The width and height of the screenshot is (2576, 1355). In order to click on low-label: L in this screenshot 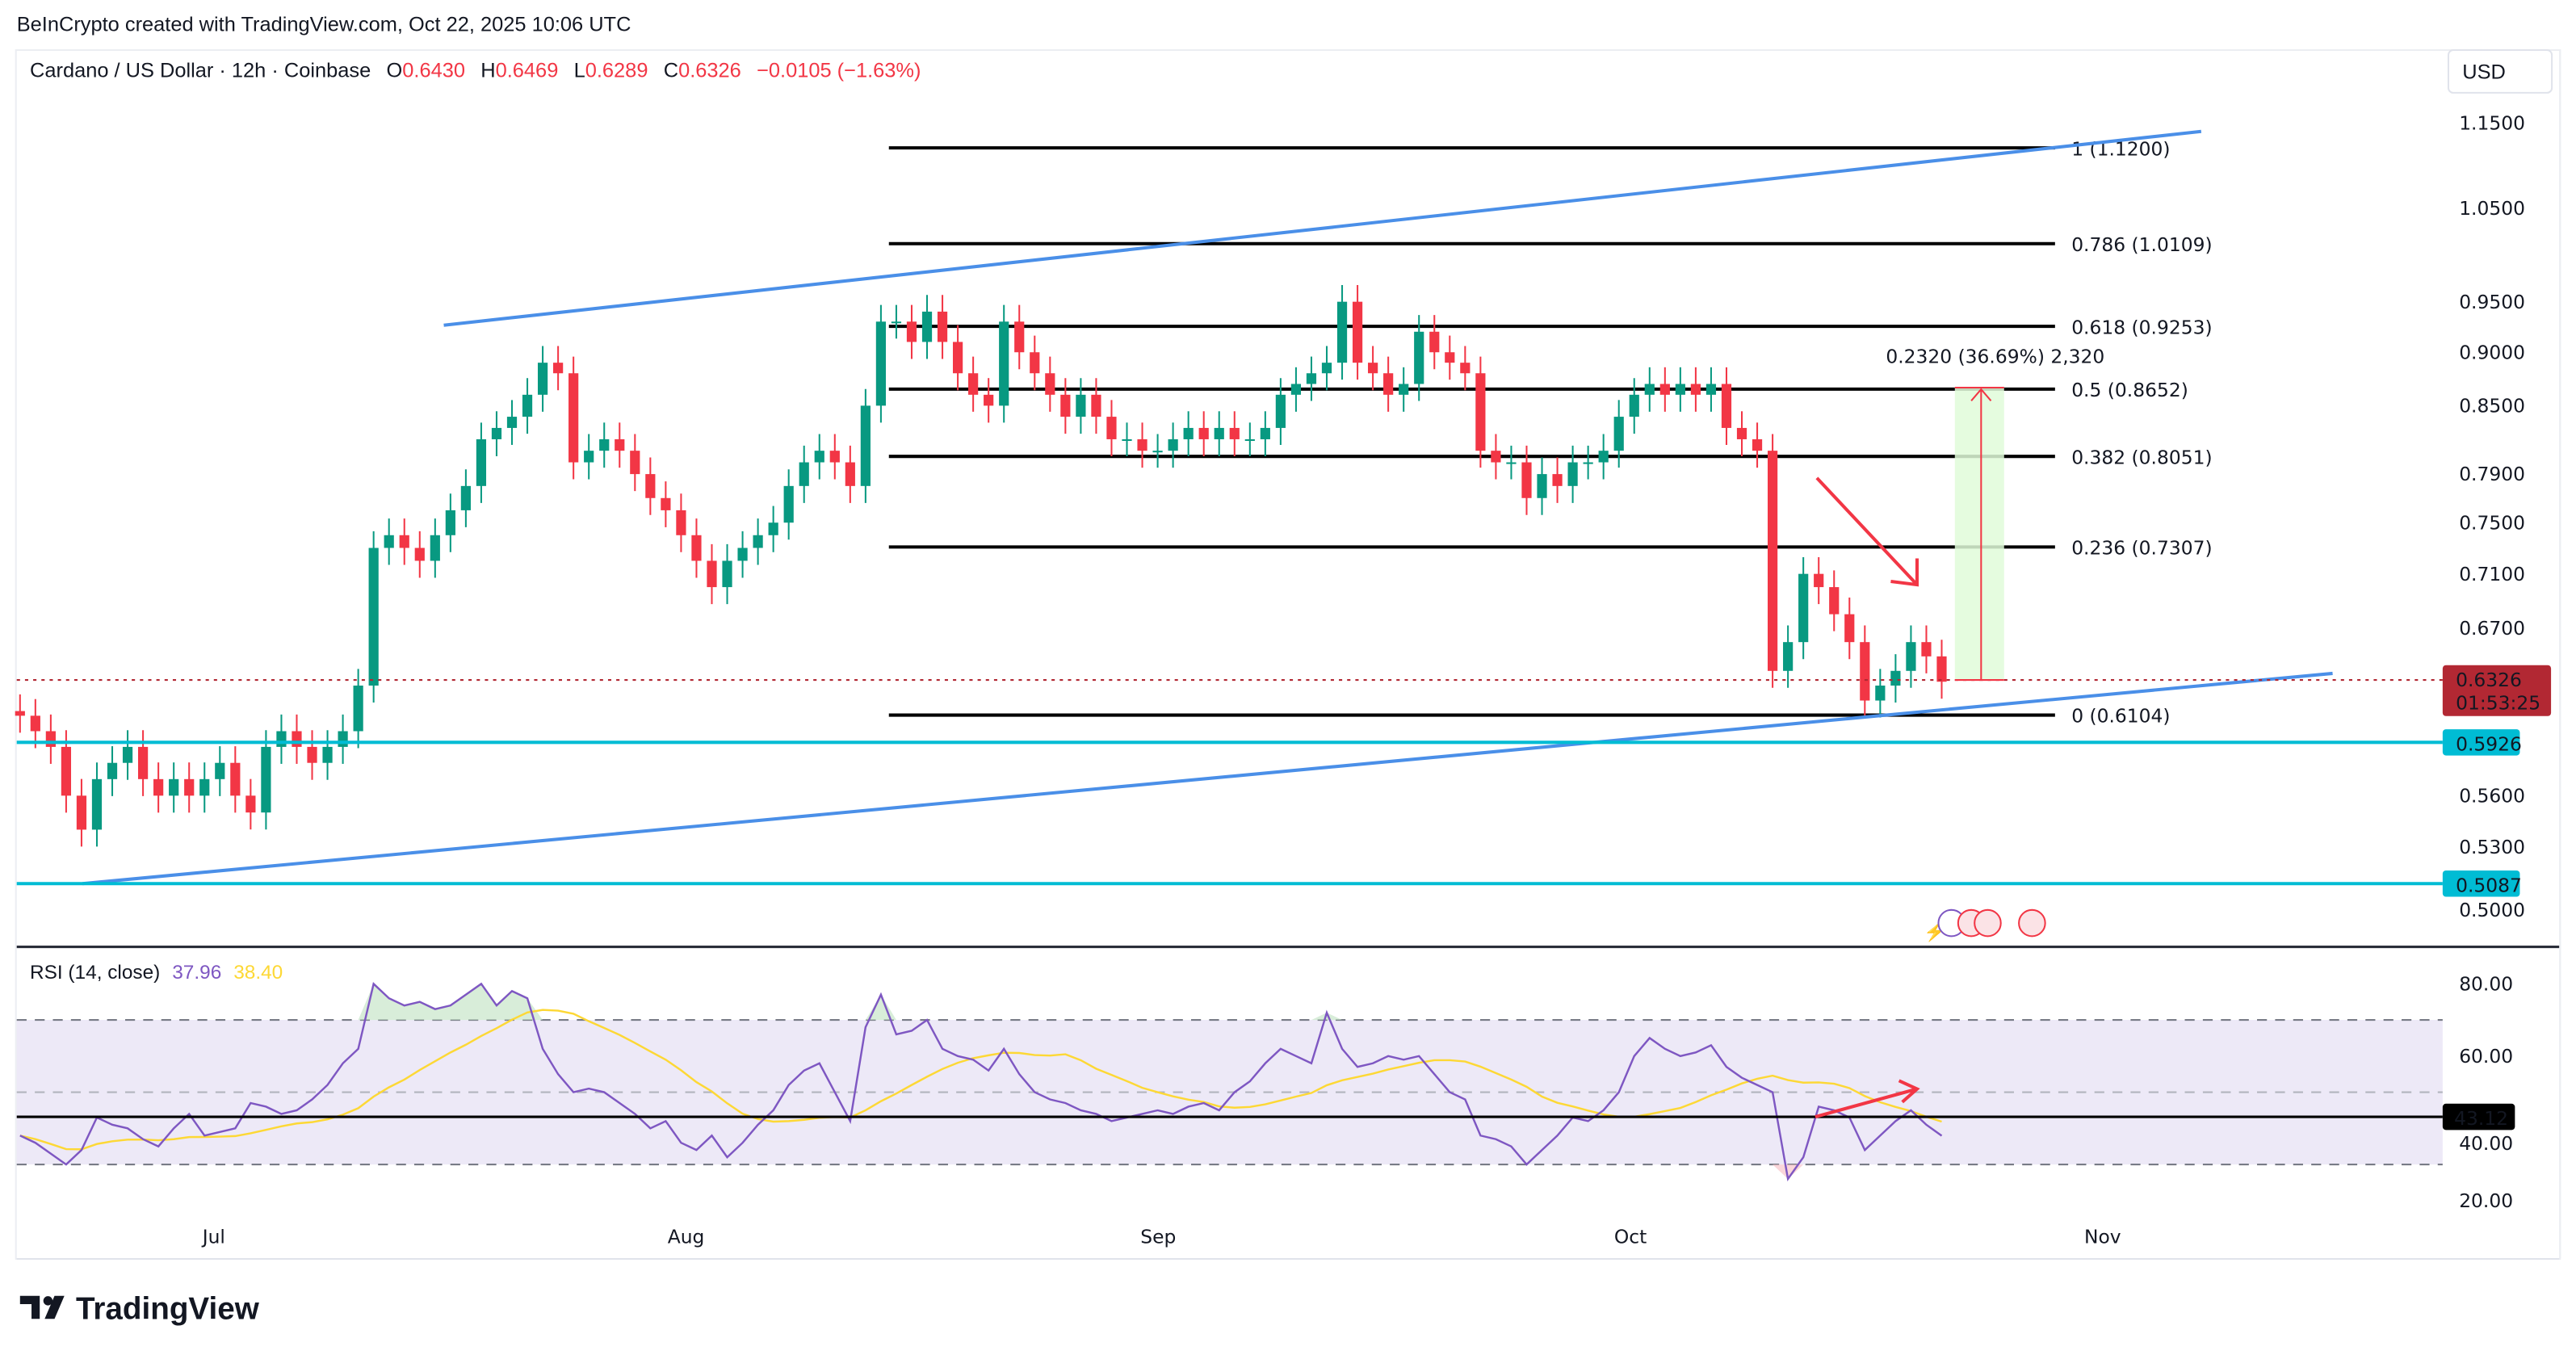, I will do `click(579, 71)`.